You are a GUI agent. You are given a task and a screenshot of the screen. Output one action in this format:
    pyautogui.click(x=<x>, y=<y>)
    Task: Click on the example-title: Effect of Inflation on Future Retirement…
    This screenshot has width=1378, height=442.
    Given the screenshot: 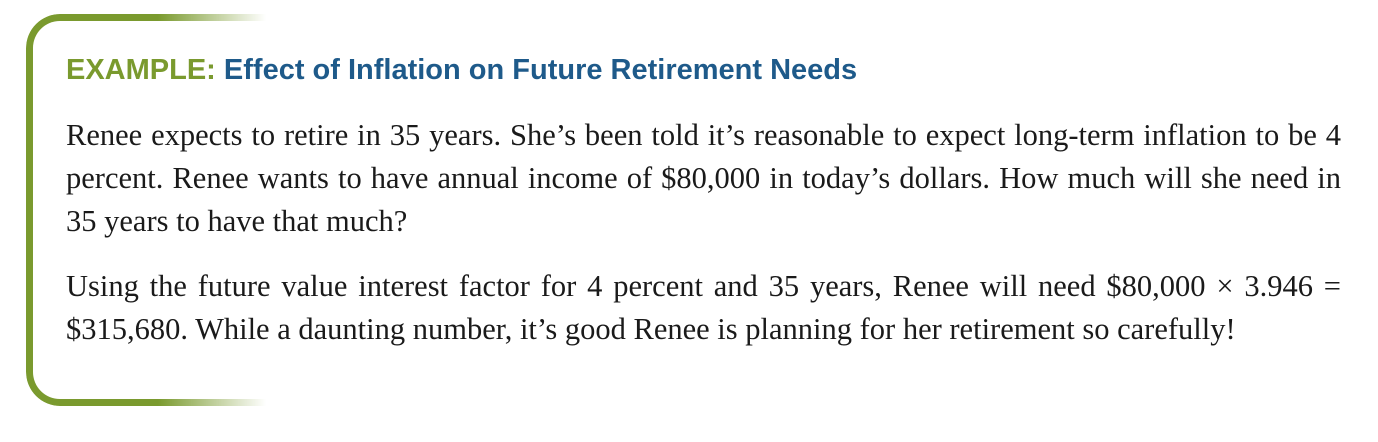 What is the action you would take?
    pyautogui.click(x=540, y=70)
    